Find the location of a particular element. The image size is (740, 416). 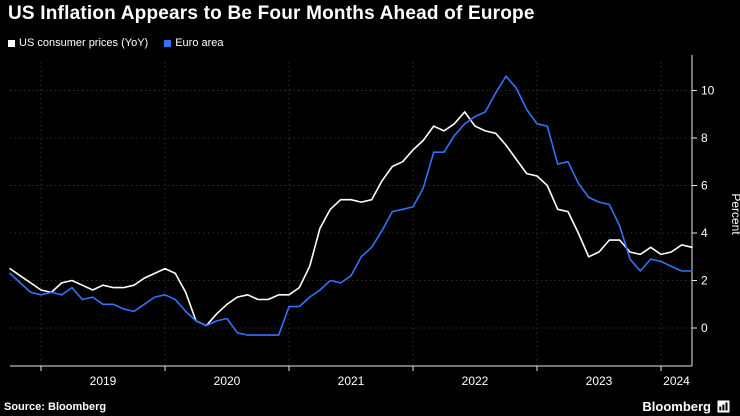

footer: Source: Bloomberg Bloomberg is located at coordinates (370, 406).